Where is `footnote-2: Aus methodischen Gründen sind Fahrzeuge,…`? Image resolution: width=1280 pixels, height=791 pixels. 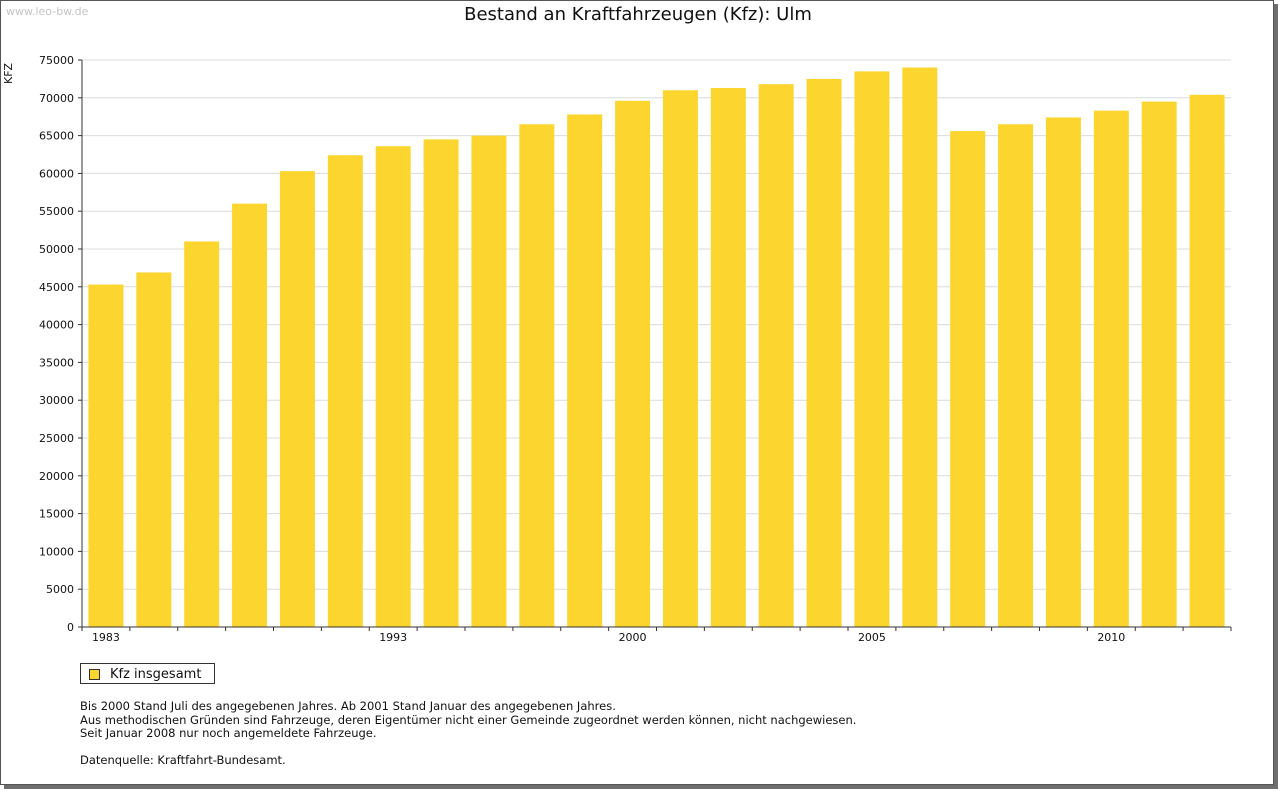 footnote-2: Aus methodischen Gründen sind Fahrzeuge,… is located at coordinates (468, 719).